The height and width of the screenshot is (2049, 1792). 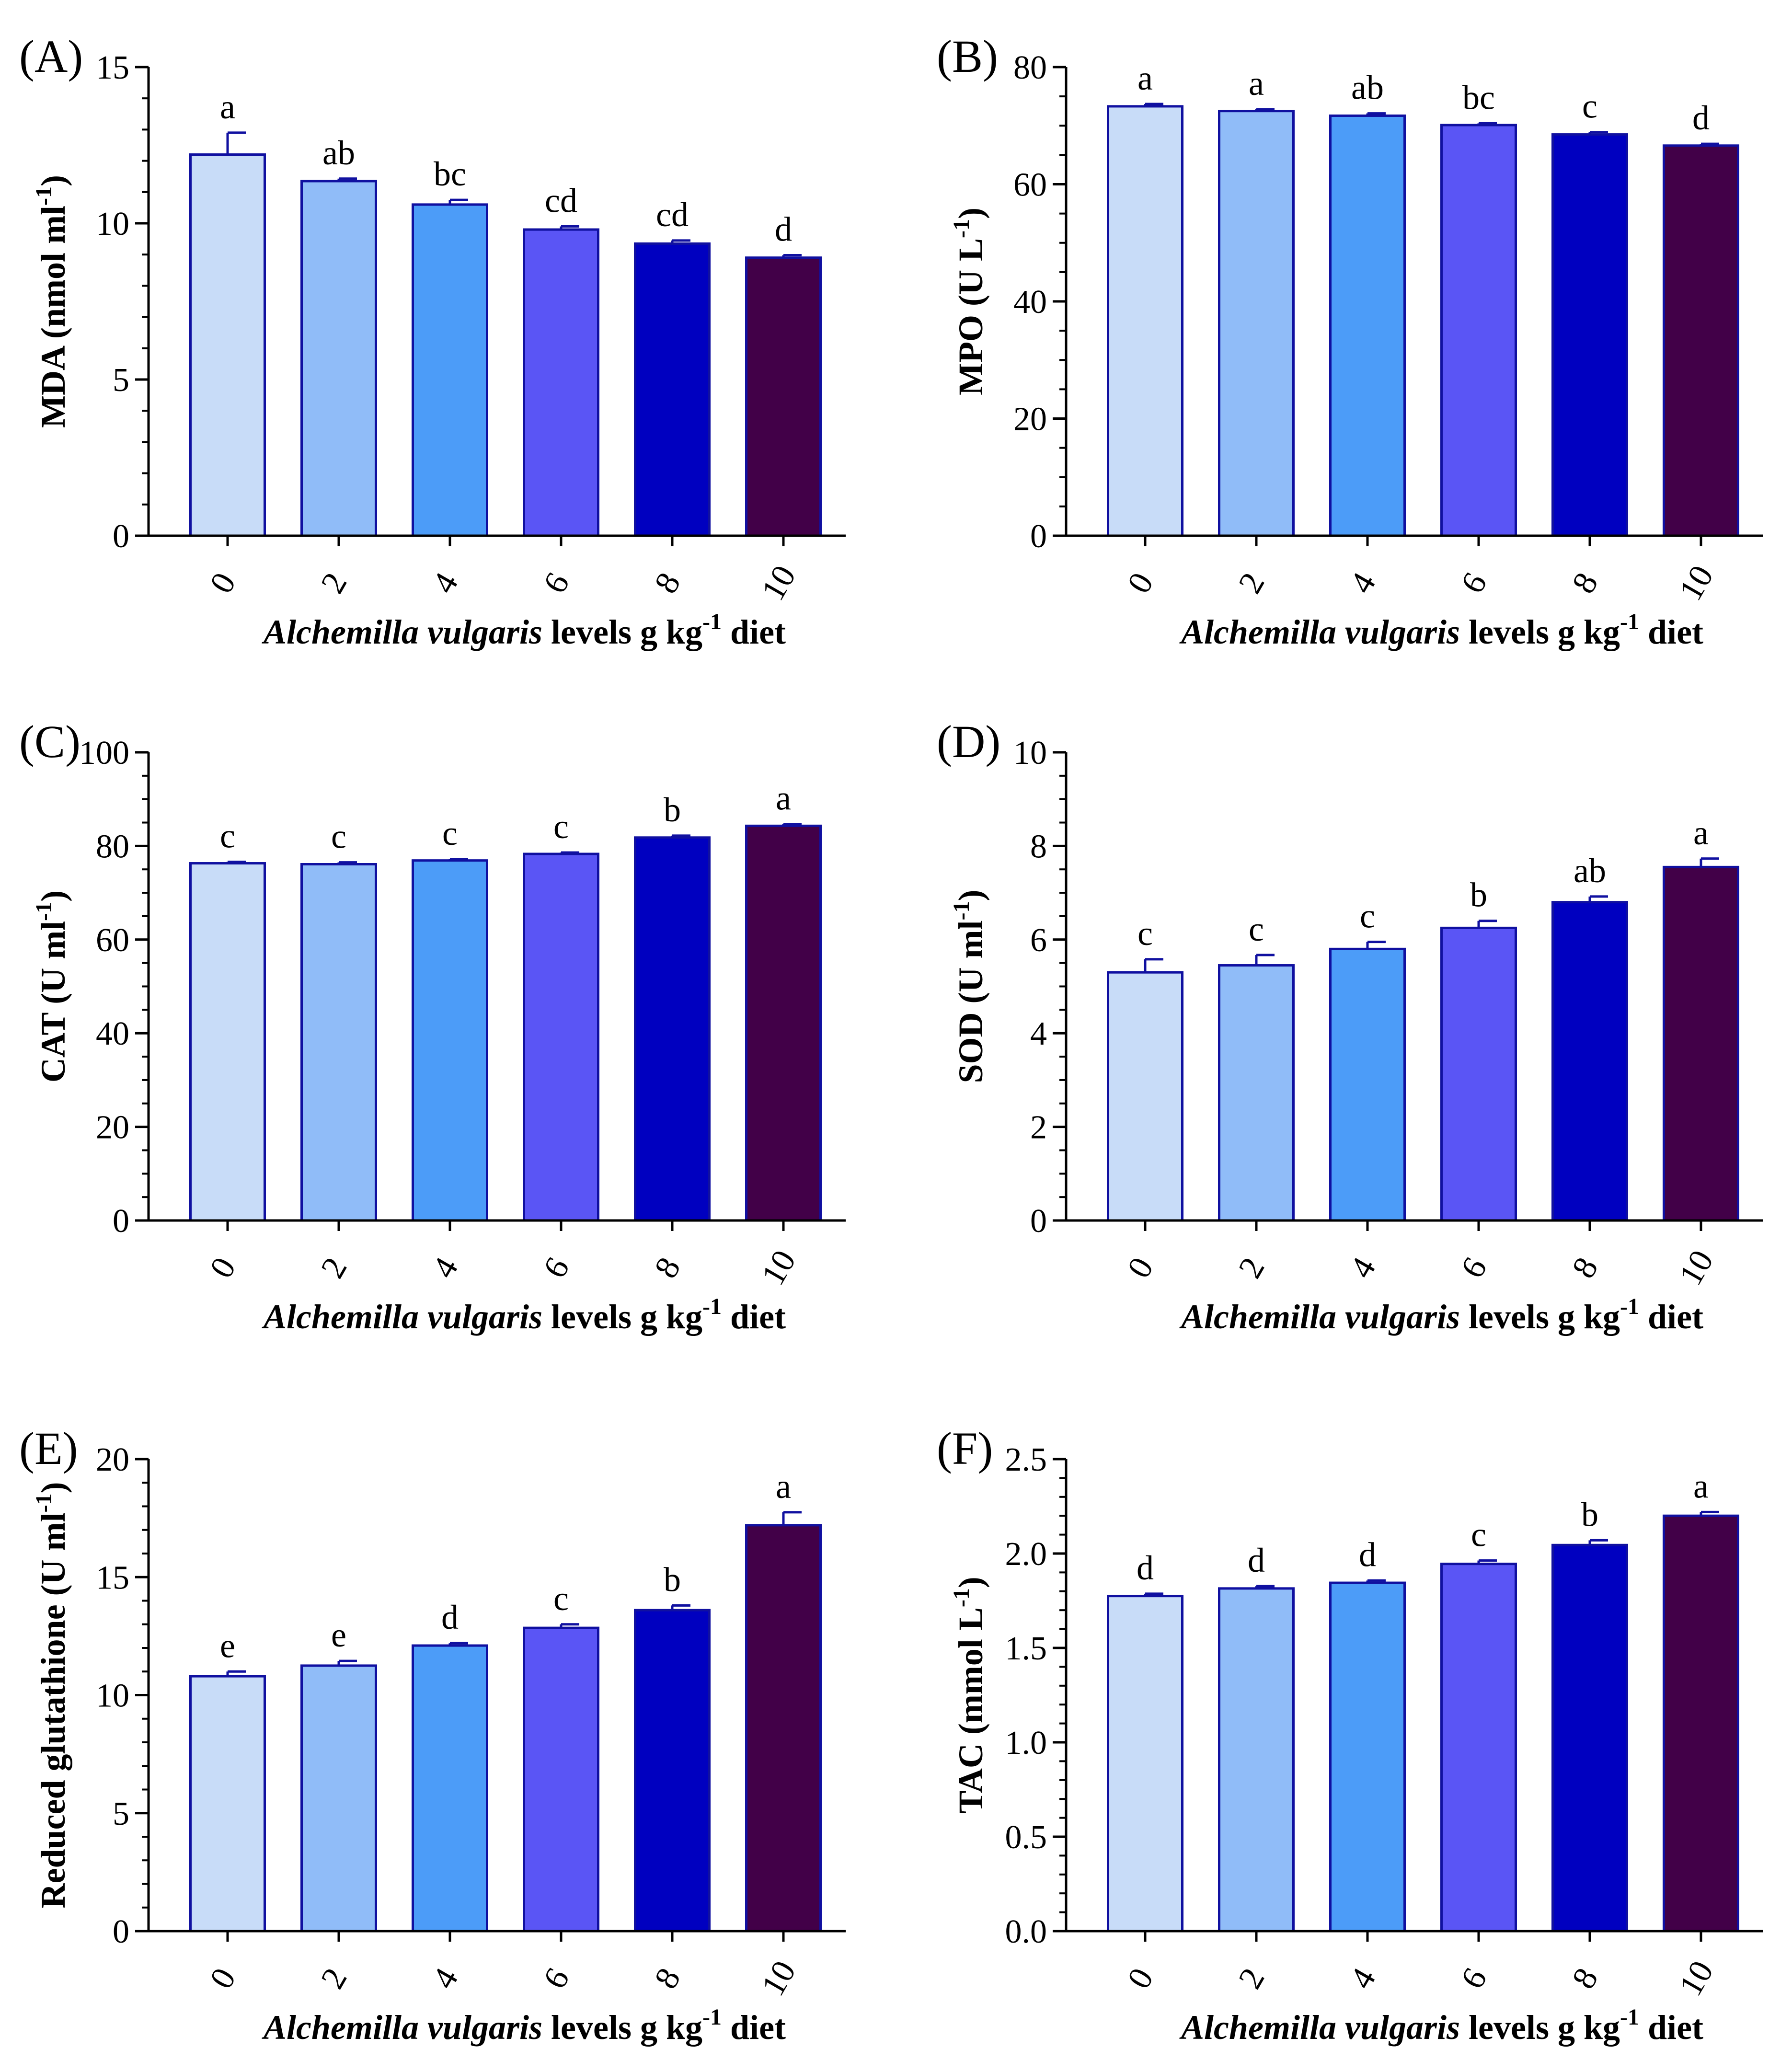 What do you see at coordinates (1629, 1306) in the screenshot?
I see `x-axis-title-sup: -1` at bounding box center [1629, 1306].